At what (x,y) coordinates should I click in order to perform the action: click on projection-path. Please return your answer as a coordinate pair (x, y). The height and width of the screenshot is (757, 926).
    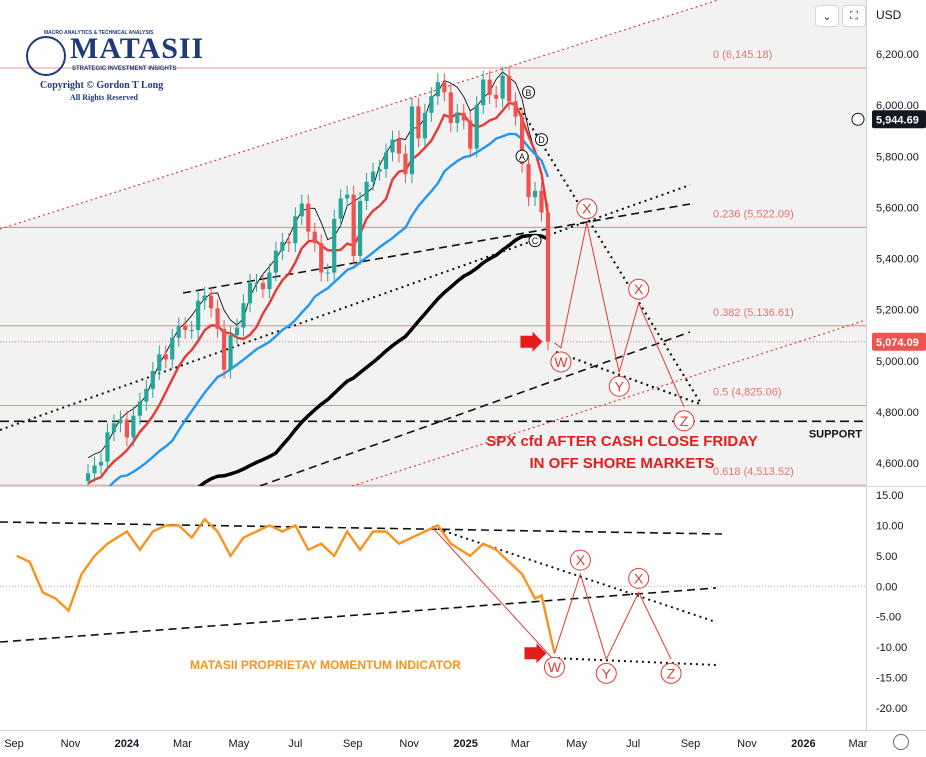
    Looking at the image, I should click on (613, 616).